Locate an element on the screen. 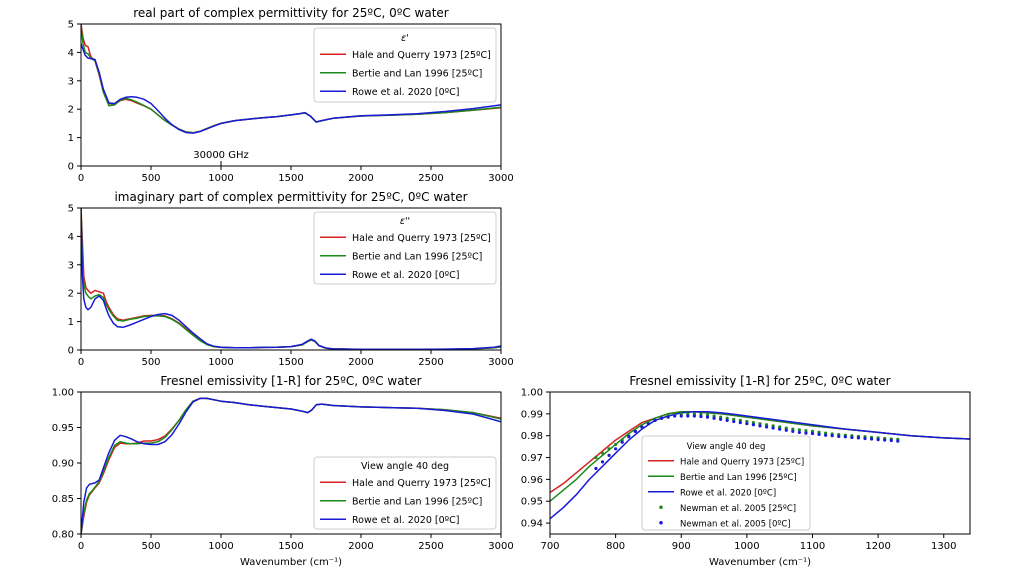 The height and width of the screenshot is (576, 1024). y-tick-label: 0.90 is located at coordinates (63, 464).